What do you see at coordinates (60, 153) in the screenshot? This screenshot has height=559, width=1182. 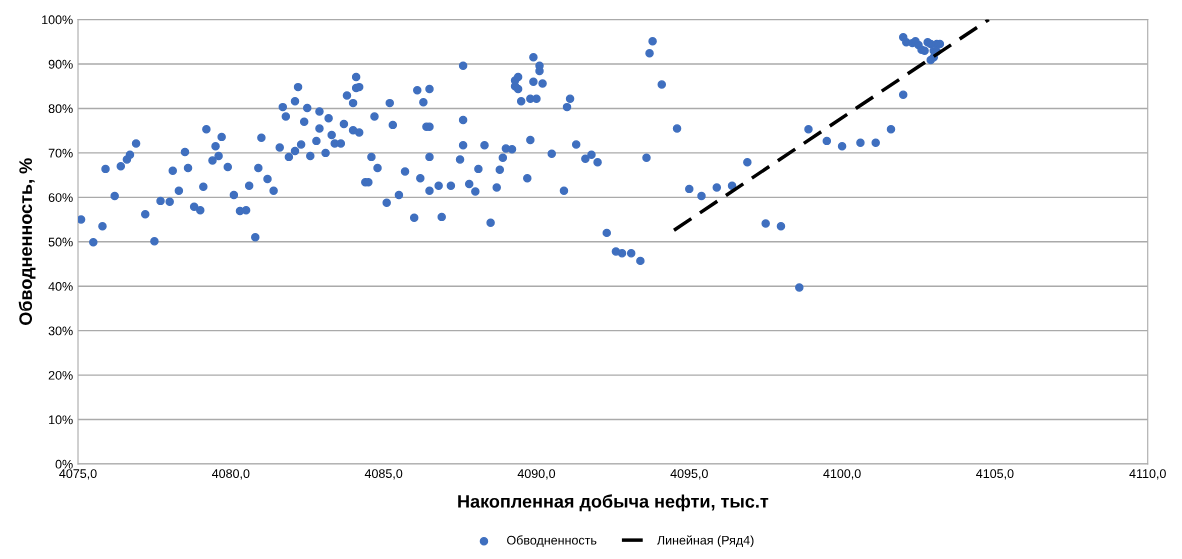 I see `y-tick-label: 70%` at bounding box center [60, 153].